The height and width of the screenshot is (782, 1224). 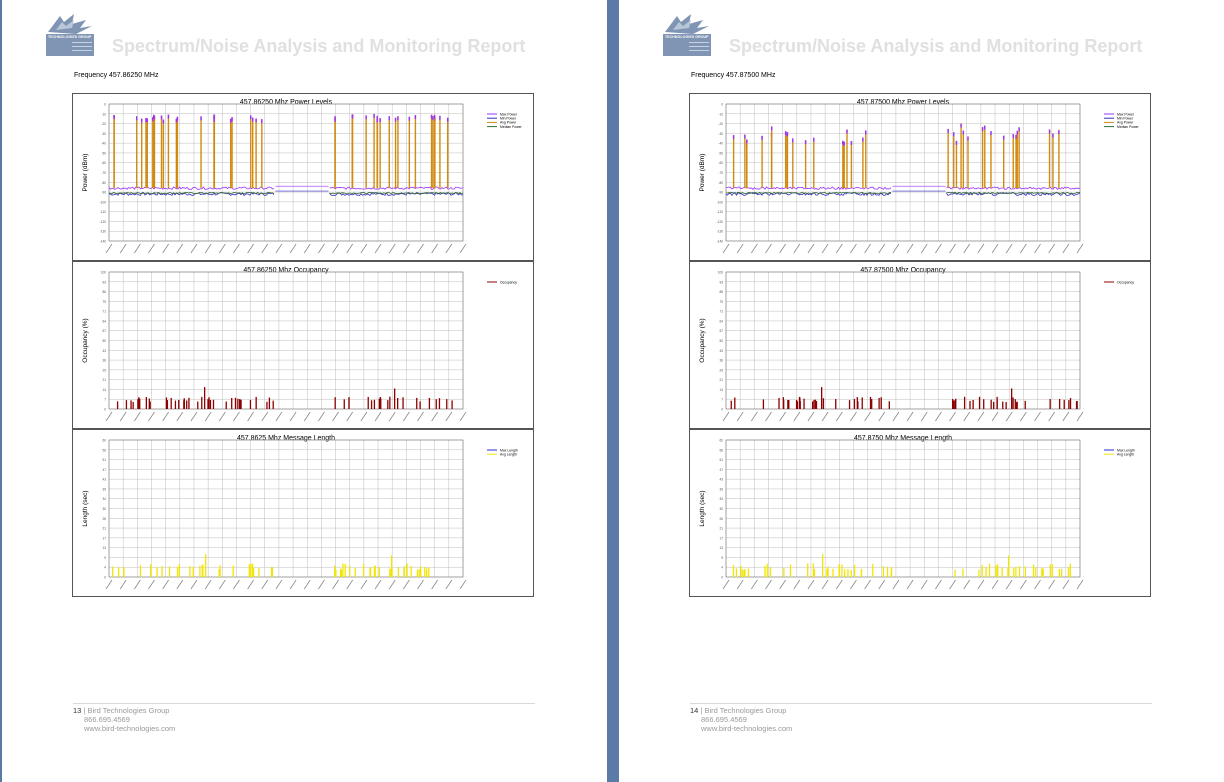 I want to click on y-tick-label: -60, so click(x=103, y=163).